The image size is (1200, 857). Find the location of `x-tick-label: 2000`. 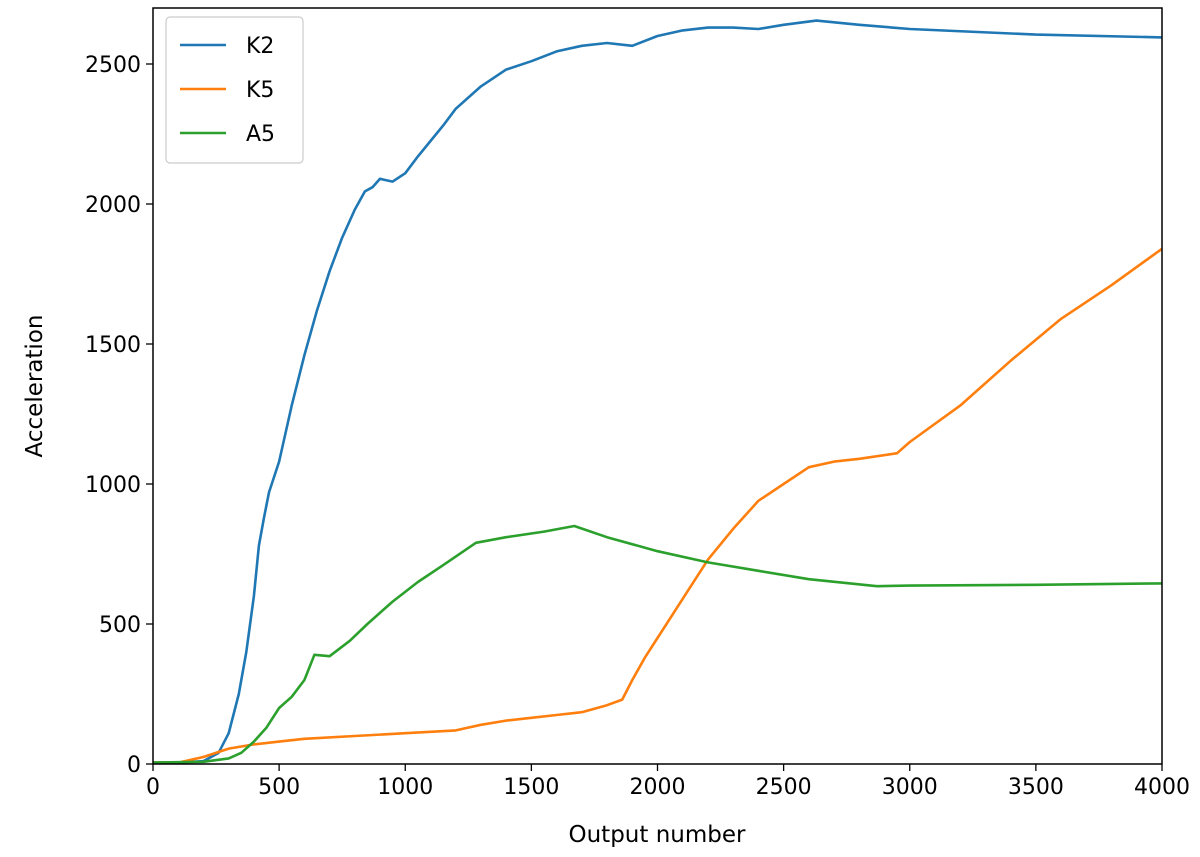

x-tick-label: 2000 is located at coordinates (658, 787).